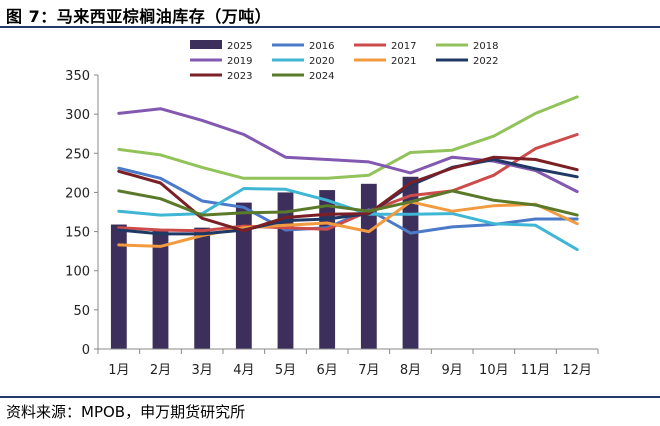 This screenshot has height=426, width=660. What do you see at coordinates (86, 350) in the screenshot?
I see `y-tick-label: 0` at bounding box center [86, 350].